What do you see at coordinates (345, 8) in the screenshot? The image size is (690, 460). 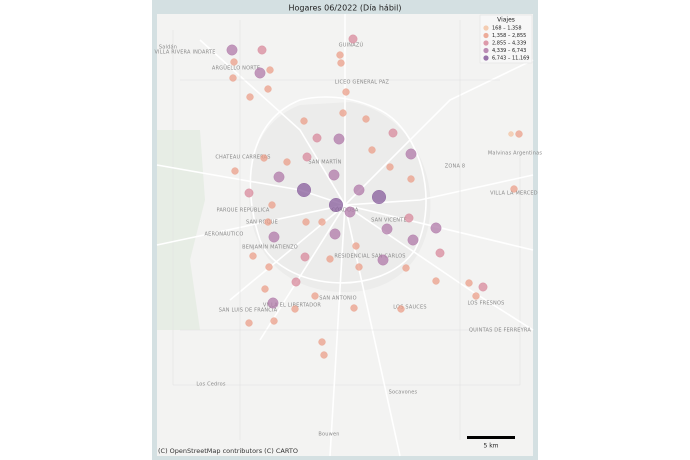 I see `map-title: Hogares 06/2022 (Día hábil)` at bounding box center [345, 8].